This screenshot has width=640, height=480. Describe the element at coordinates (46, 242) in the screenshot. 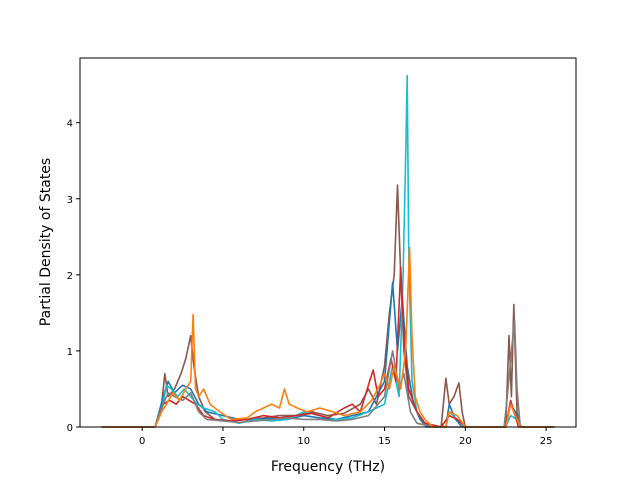

I see `y-axis-label: Partial Density of States` at that location.